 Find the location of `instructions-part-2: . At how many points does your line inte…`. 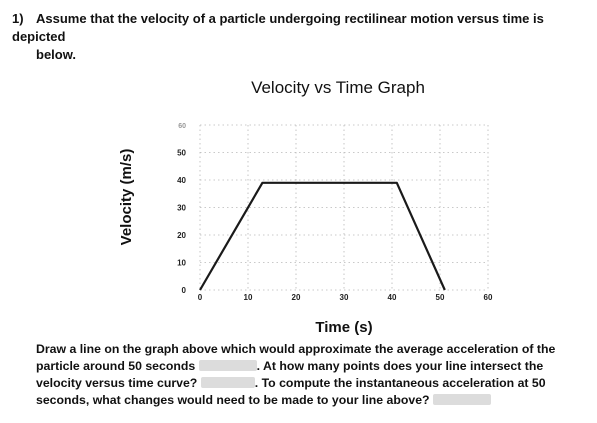

instructions-part-2: . At how many points does your line inte… is located at coordinates (290, 374).